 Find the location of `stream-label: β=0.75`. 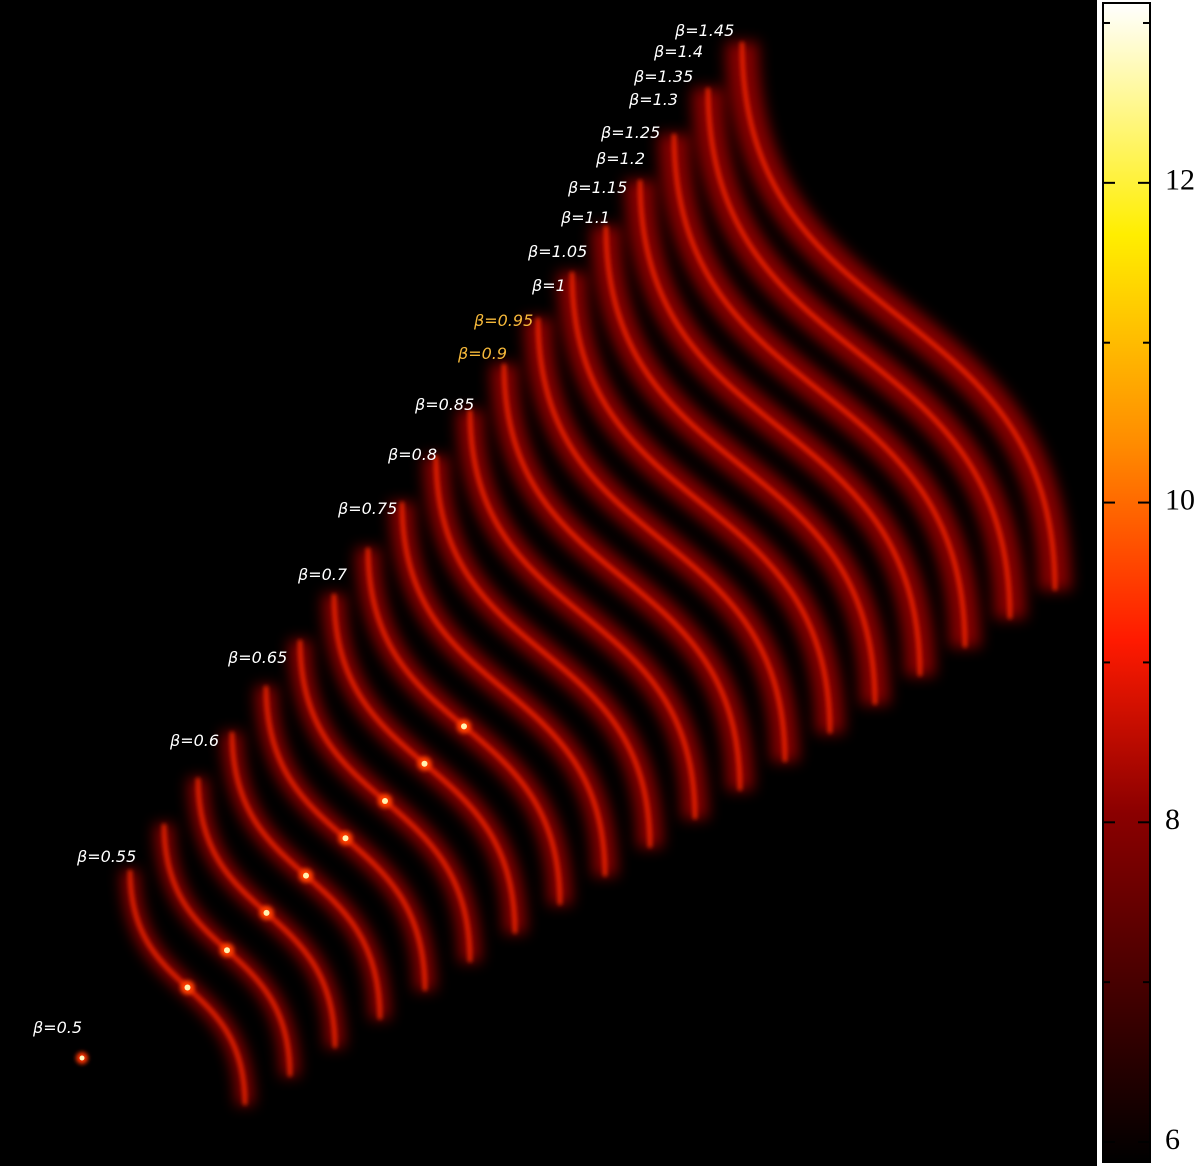

stream-label: β=0.75 is located at coordinates (367, 508).